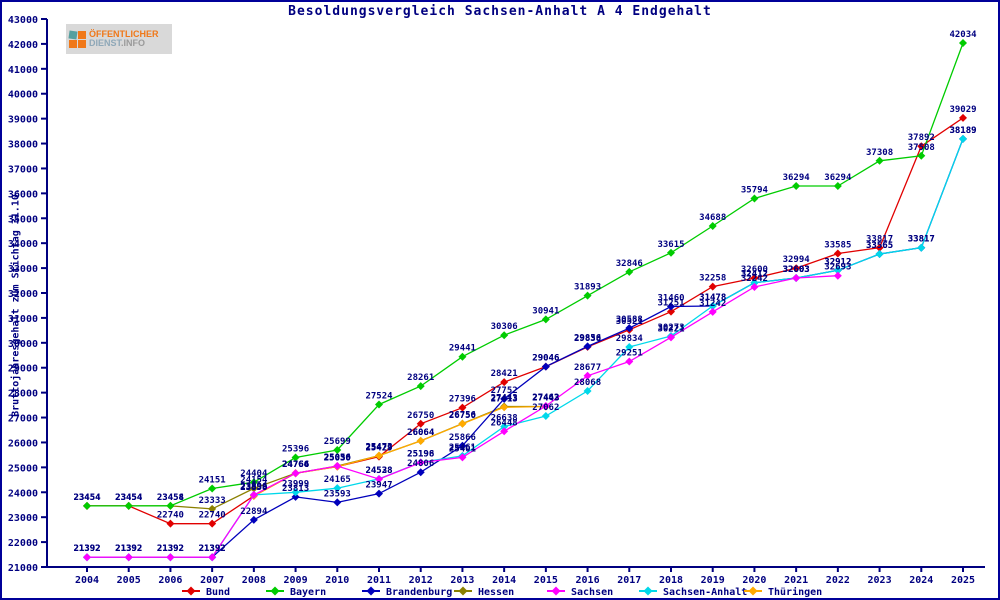 Image resolution: width=1000 pixels, height=600 pixels. What do you see at coordinates (23, 344) in the screenshot?
I see `y-tick-label: 30000` at bounding box center [23, 344].